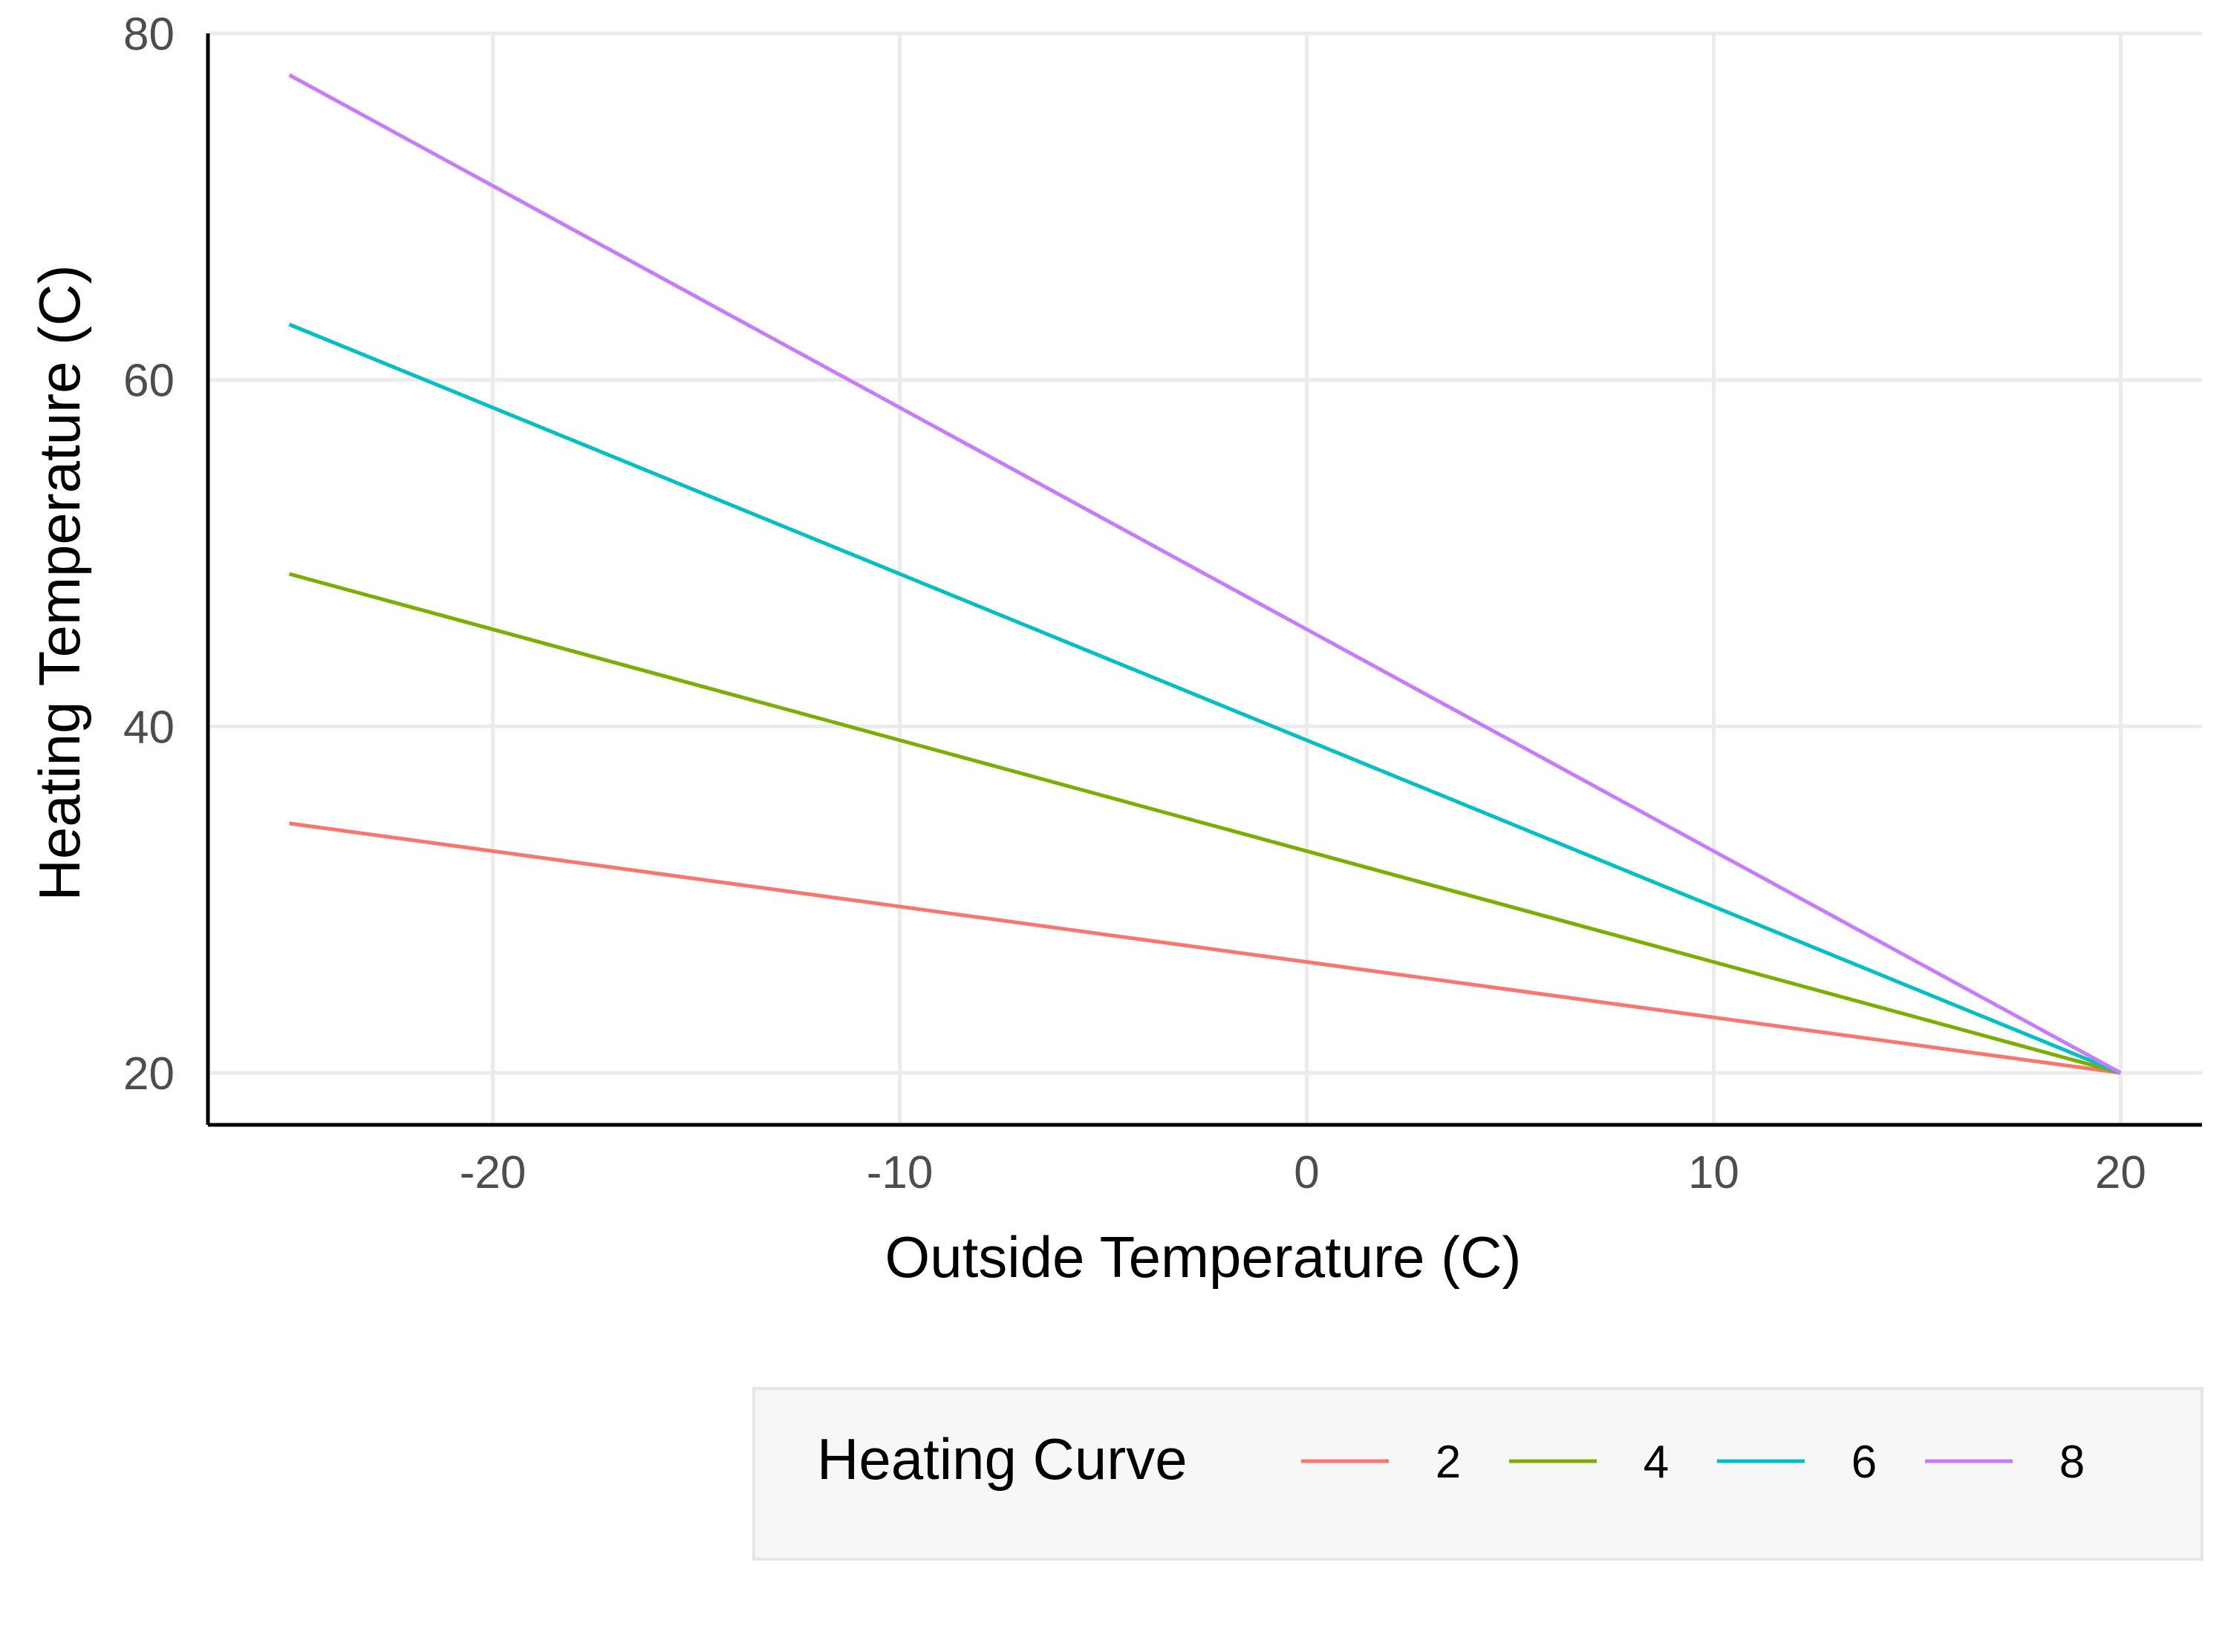 The width and height of the screenshot is (2228, 1652). I want to click on legend-label: 2, so click(1449, 1462).